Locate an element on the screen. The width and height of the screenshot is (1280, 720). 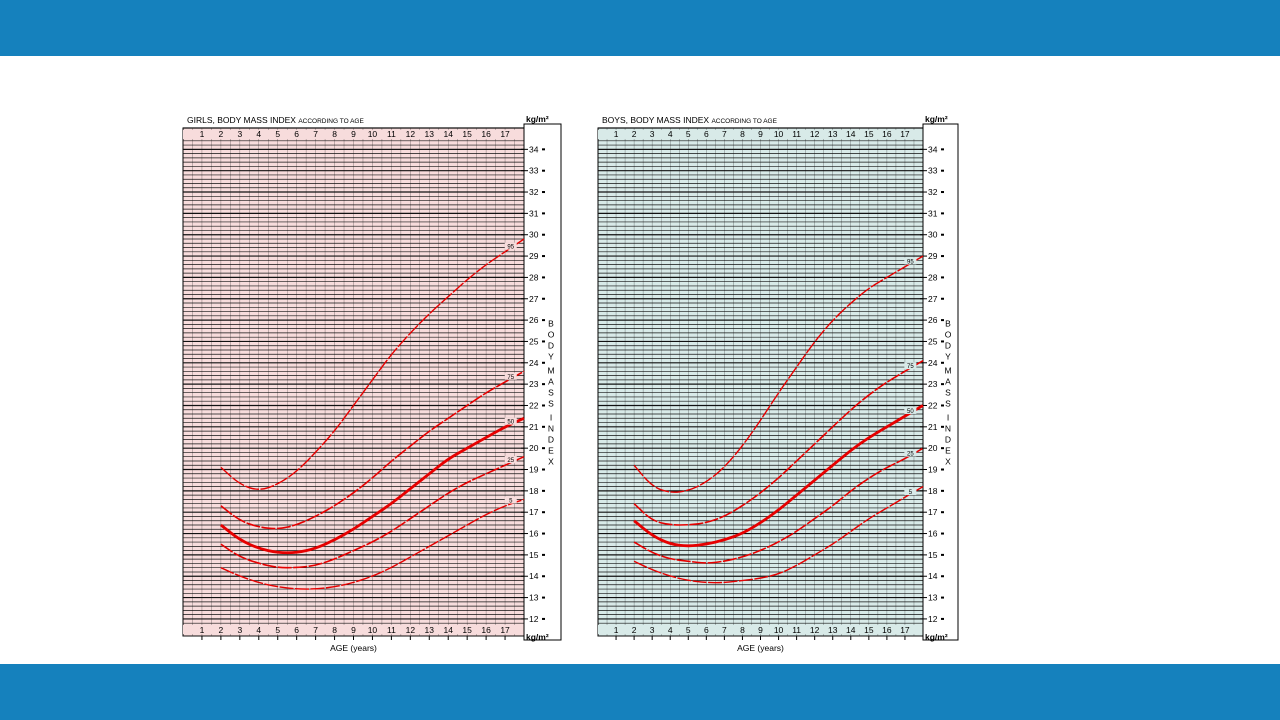
x-tick-label-top: 12 is located at coordinates (815, 134).